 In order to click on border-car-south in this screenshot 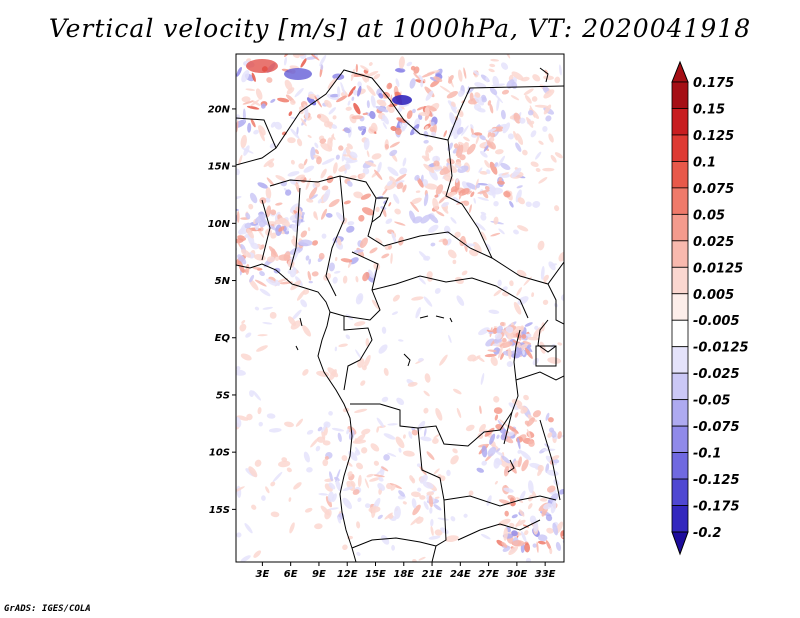, I will do `click(450, 297)`.